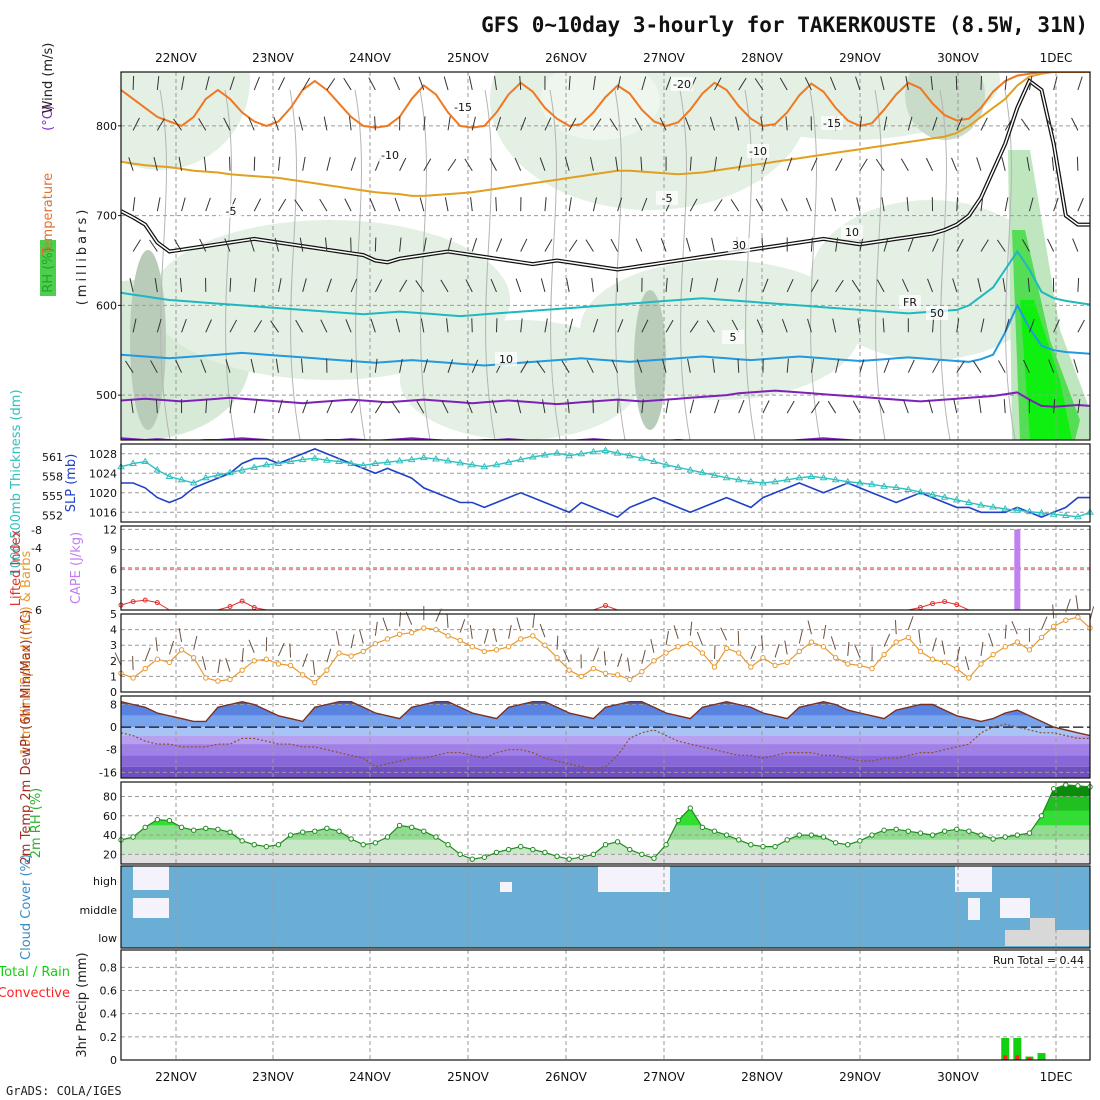 Image resolution: width=1100 pixels, height=1100 pixels. Describe the element at coordinates (1056, 1077) in the screenshot. I see `date-label-bottom: 1DEC` at that location.